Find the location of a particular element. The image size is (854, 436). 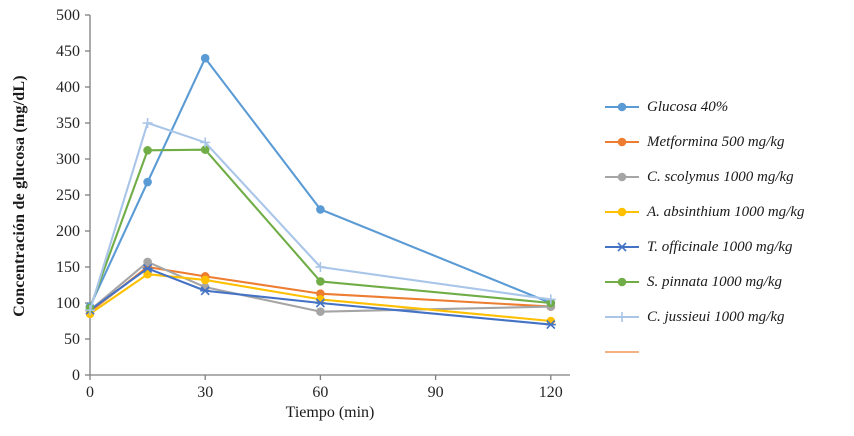

x-tick-label: 120 is located at coordinates (551, 392).